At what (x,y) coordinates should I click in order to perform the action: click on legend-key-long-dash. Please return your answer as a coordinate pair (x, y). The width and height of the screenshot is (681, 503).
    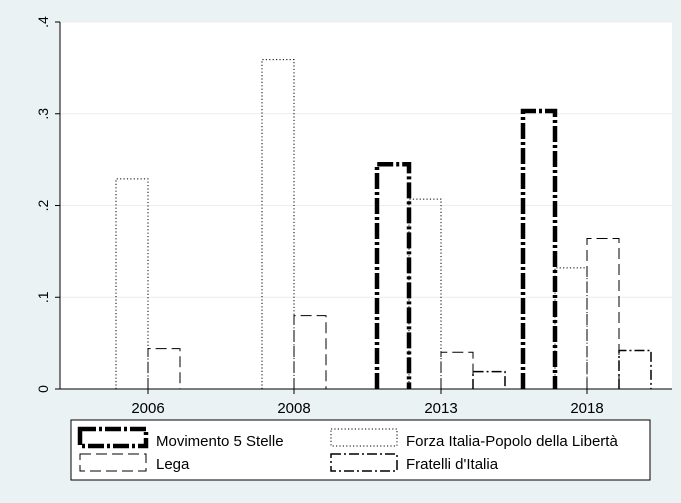
    Looking at the image, I should click on (113, 462).